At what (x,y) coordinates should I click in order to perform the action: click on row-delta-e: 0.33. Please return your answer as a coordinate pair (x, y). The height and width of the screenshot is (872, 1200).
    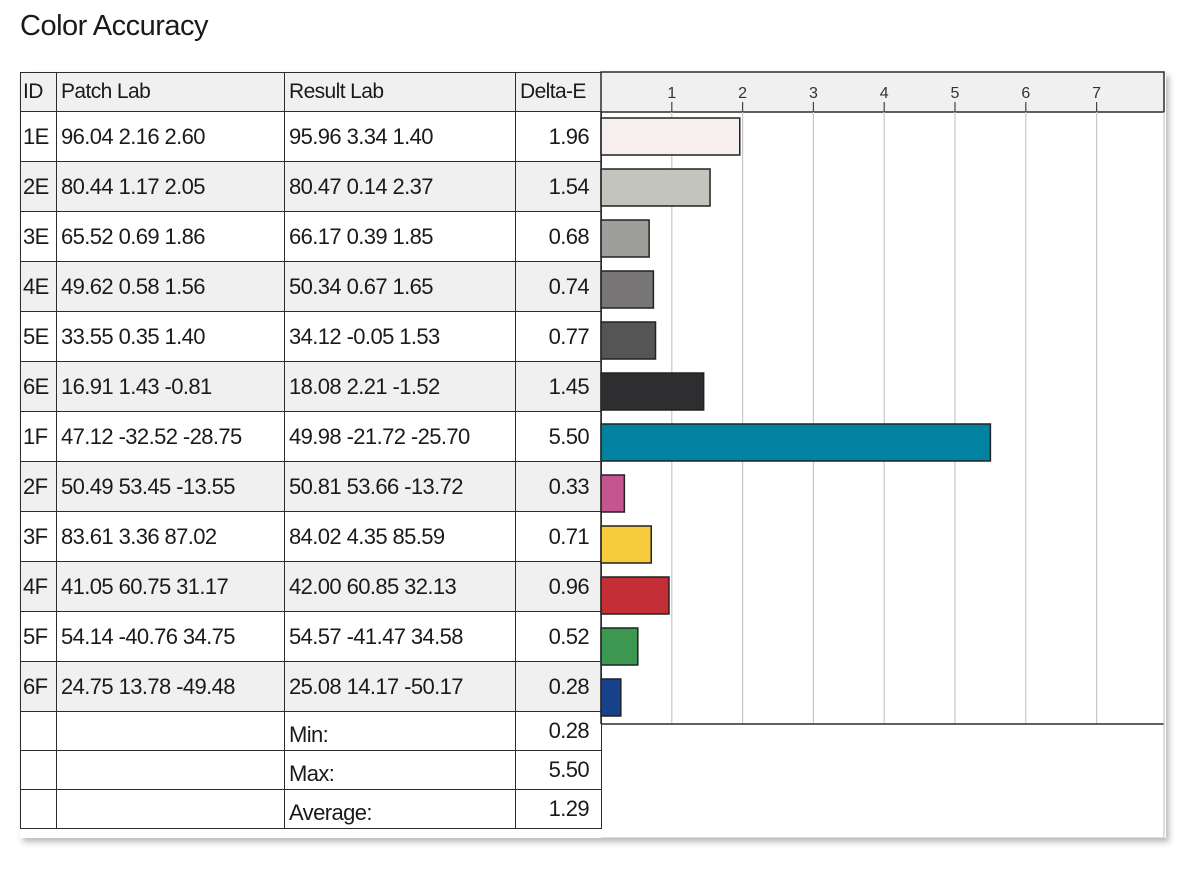
    Looking at the image, I should click on (558, 486).